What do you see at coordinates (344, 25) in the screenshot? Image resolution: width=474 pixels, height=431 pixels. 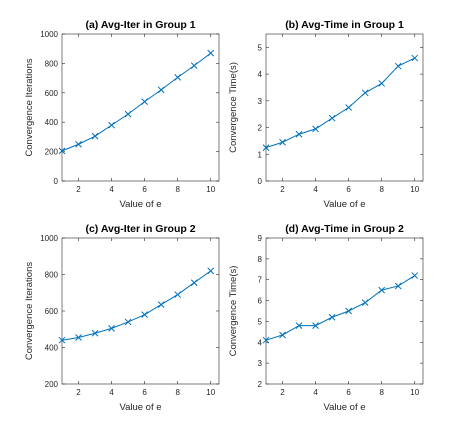 I see `chart-title: (b) Avg-Time in Group 1` at bounding box center [344, 25].